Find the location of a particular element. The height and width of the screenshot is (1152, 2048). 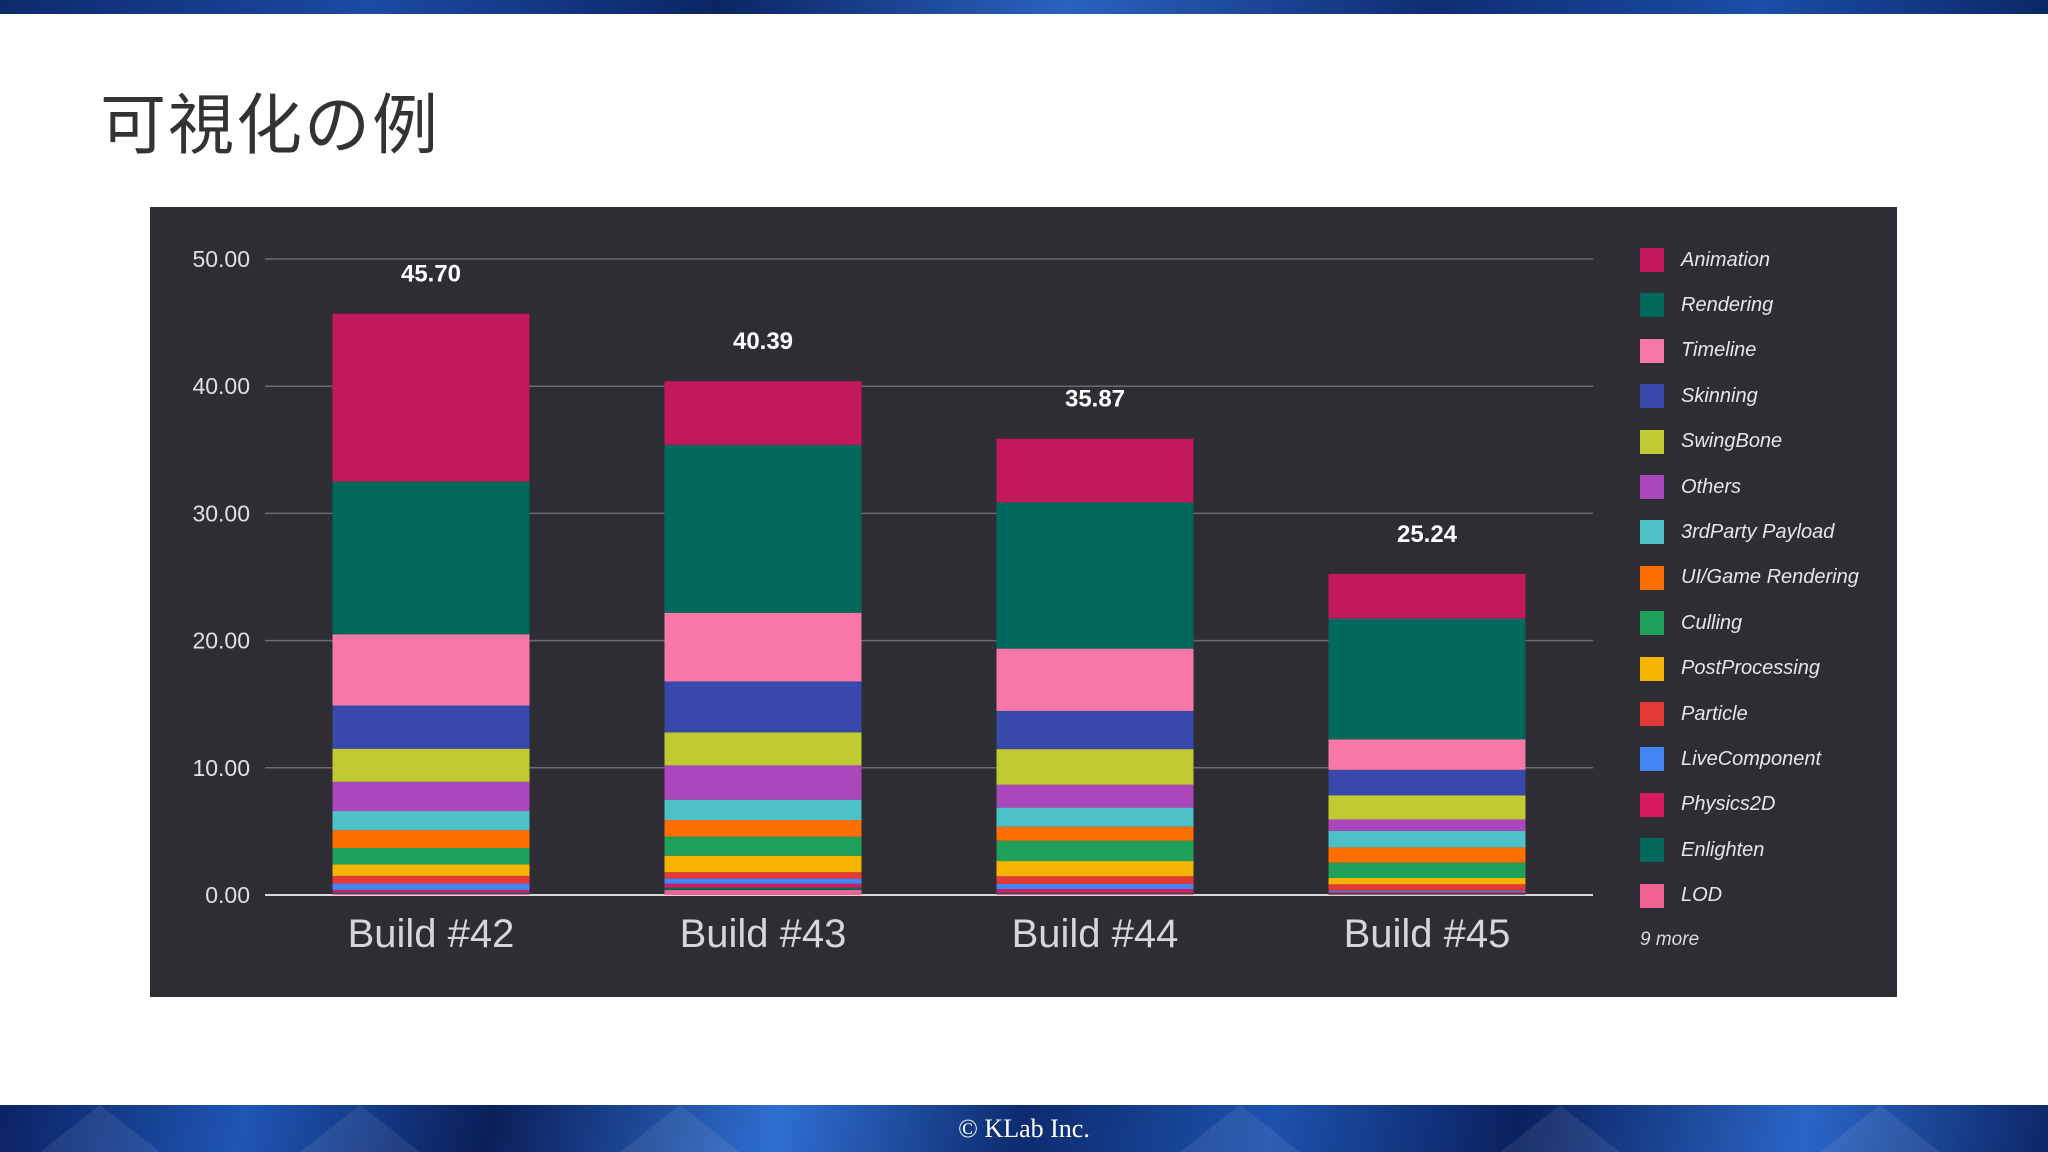

legend-label: LOD is located at coordinates (1702, 895).